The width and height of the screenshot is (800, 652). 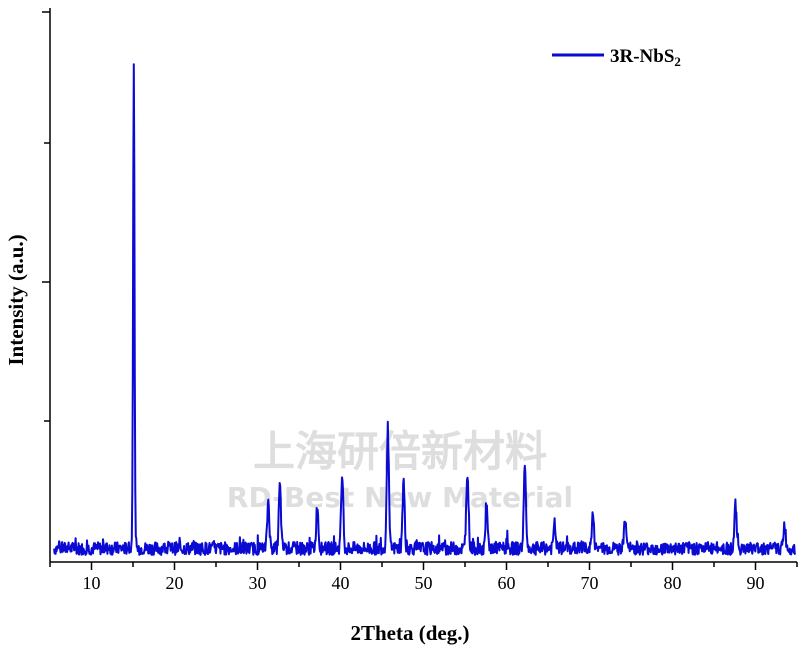 I want to click on x-tick-label: 40, so click(x=341, y=583).